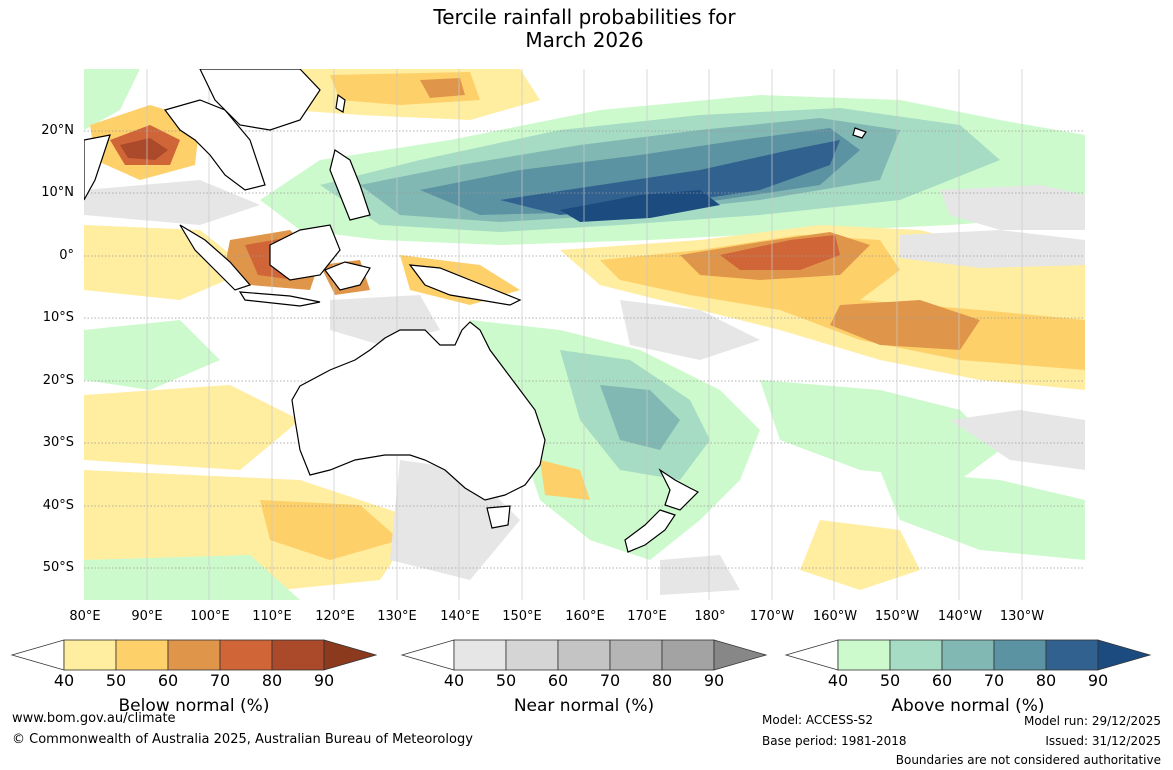 The image size is (1173, 770). Describe the element at coordinates (859, 133) in the screenshot. I see `hawaii` at that location.